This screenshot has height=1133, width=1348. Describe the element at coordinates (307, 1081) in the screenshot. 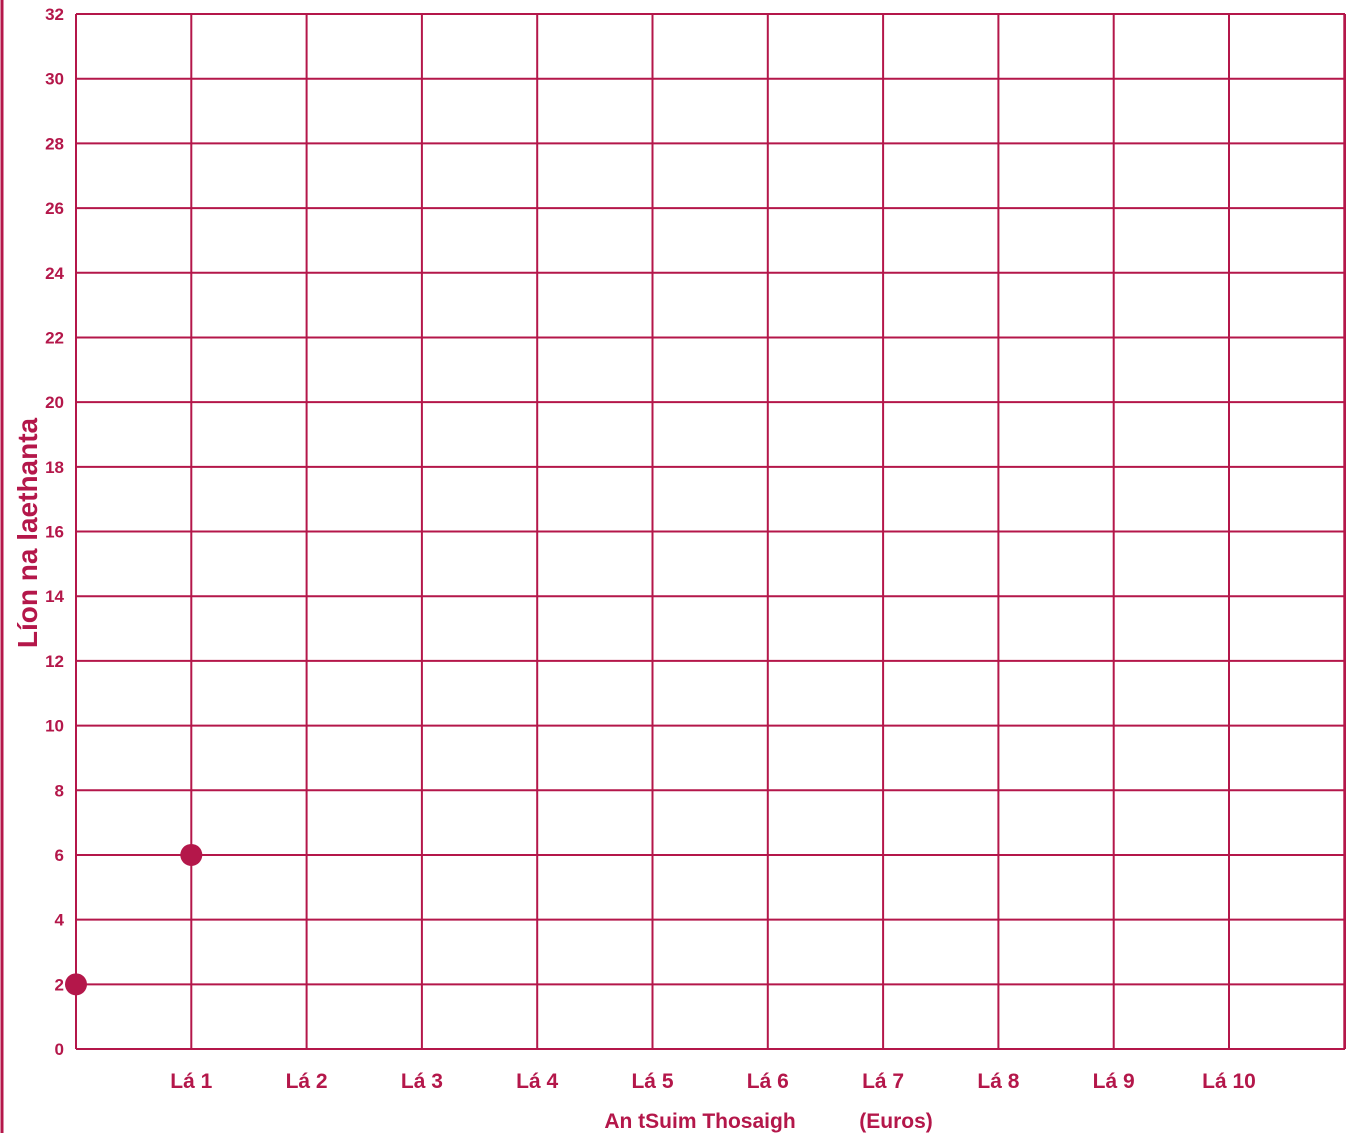

I see `x-tick-label: Lá 2` at that location.